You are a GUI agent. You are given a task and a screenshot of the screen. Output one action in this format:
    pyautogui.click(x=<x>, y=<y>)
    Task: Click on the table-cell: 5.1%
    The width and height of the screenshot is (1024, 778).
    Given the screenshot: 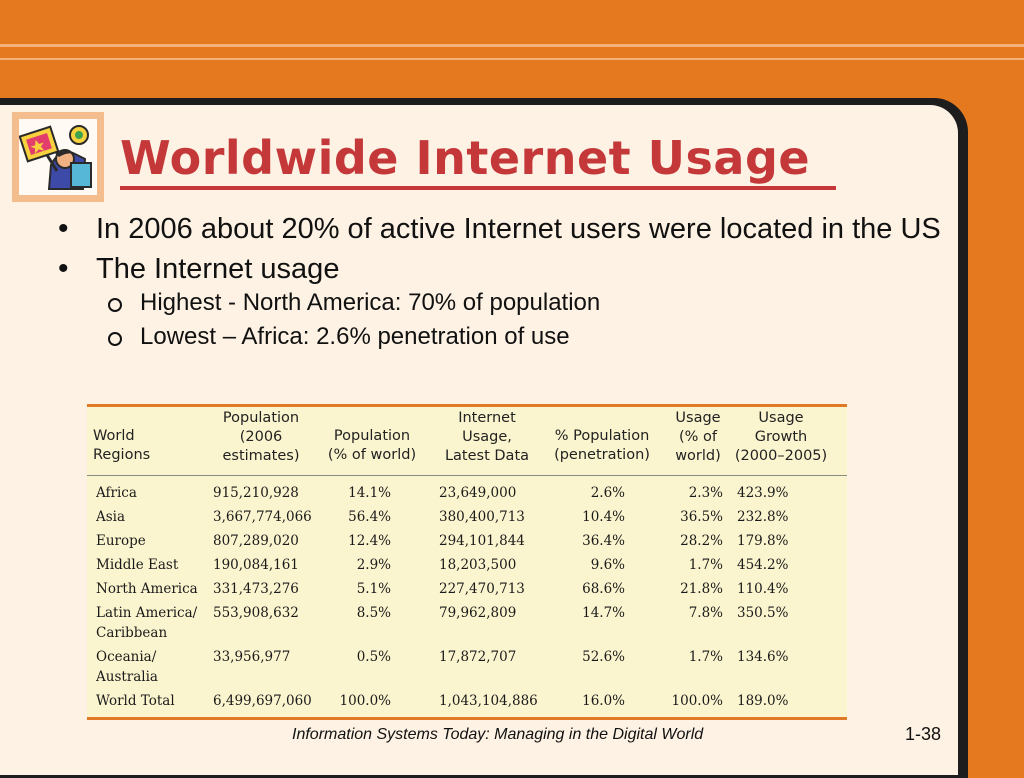 What is the action you would take?
    pyautogui.click(x=373, y=589)
    